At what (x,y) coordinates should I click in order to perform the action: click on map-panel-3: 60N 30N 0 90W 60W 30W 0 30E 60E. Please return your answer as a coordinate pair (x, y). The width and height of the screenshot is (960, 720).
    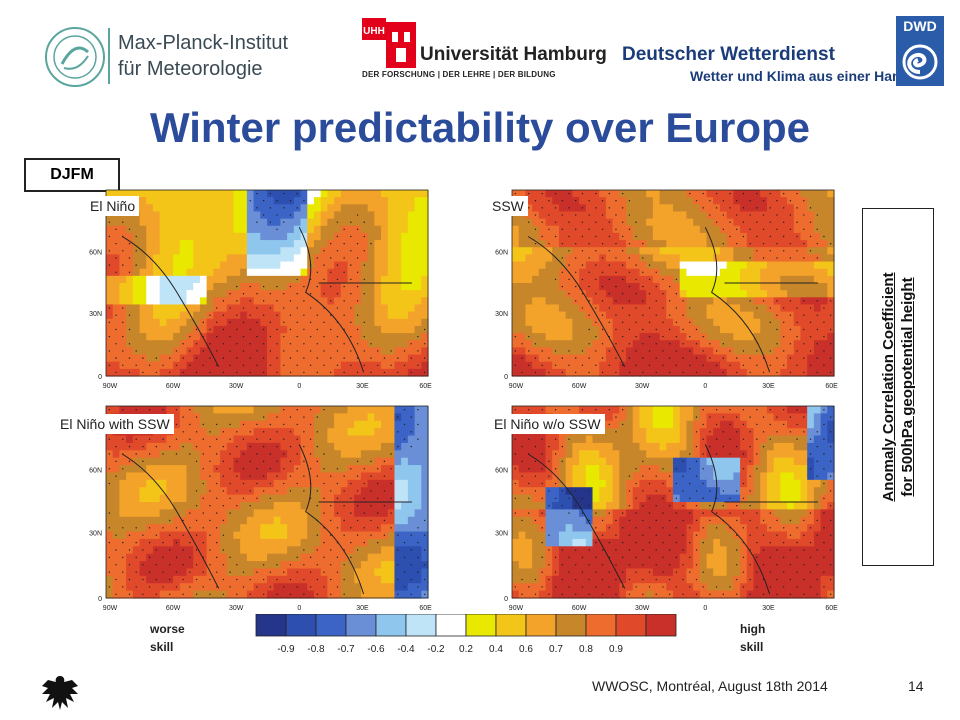
    Looking at the image, I should click on (256, 509).